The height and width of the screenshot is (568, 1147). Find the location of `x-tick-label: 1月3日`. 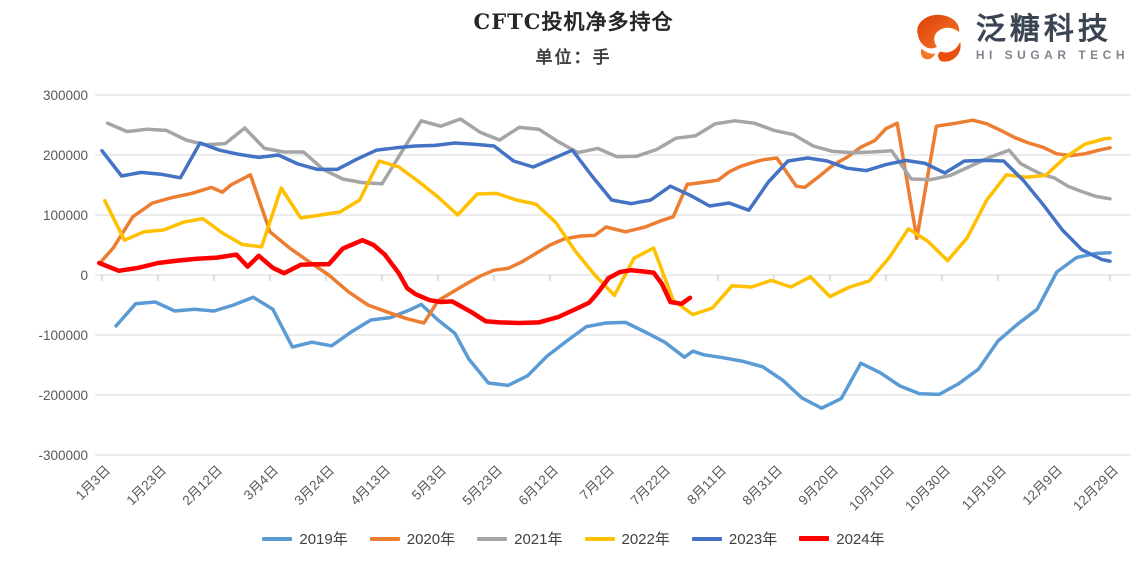

x-tick-label: 1月3日 is located at coordinates (93, 483).